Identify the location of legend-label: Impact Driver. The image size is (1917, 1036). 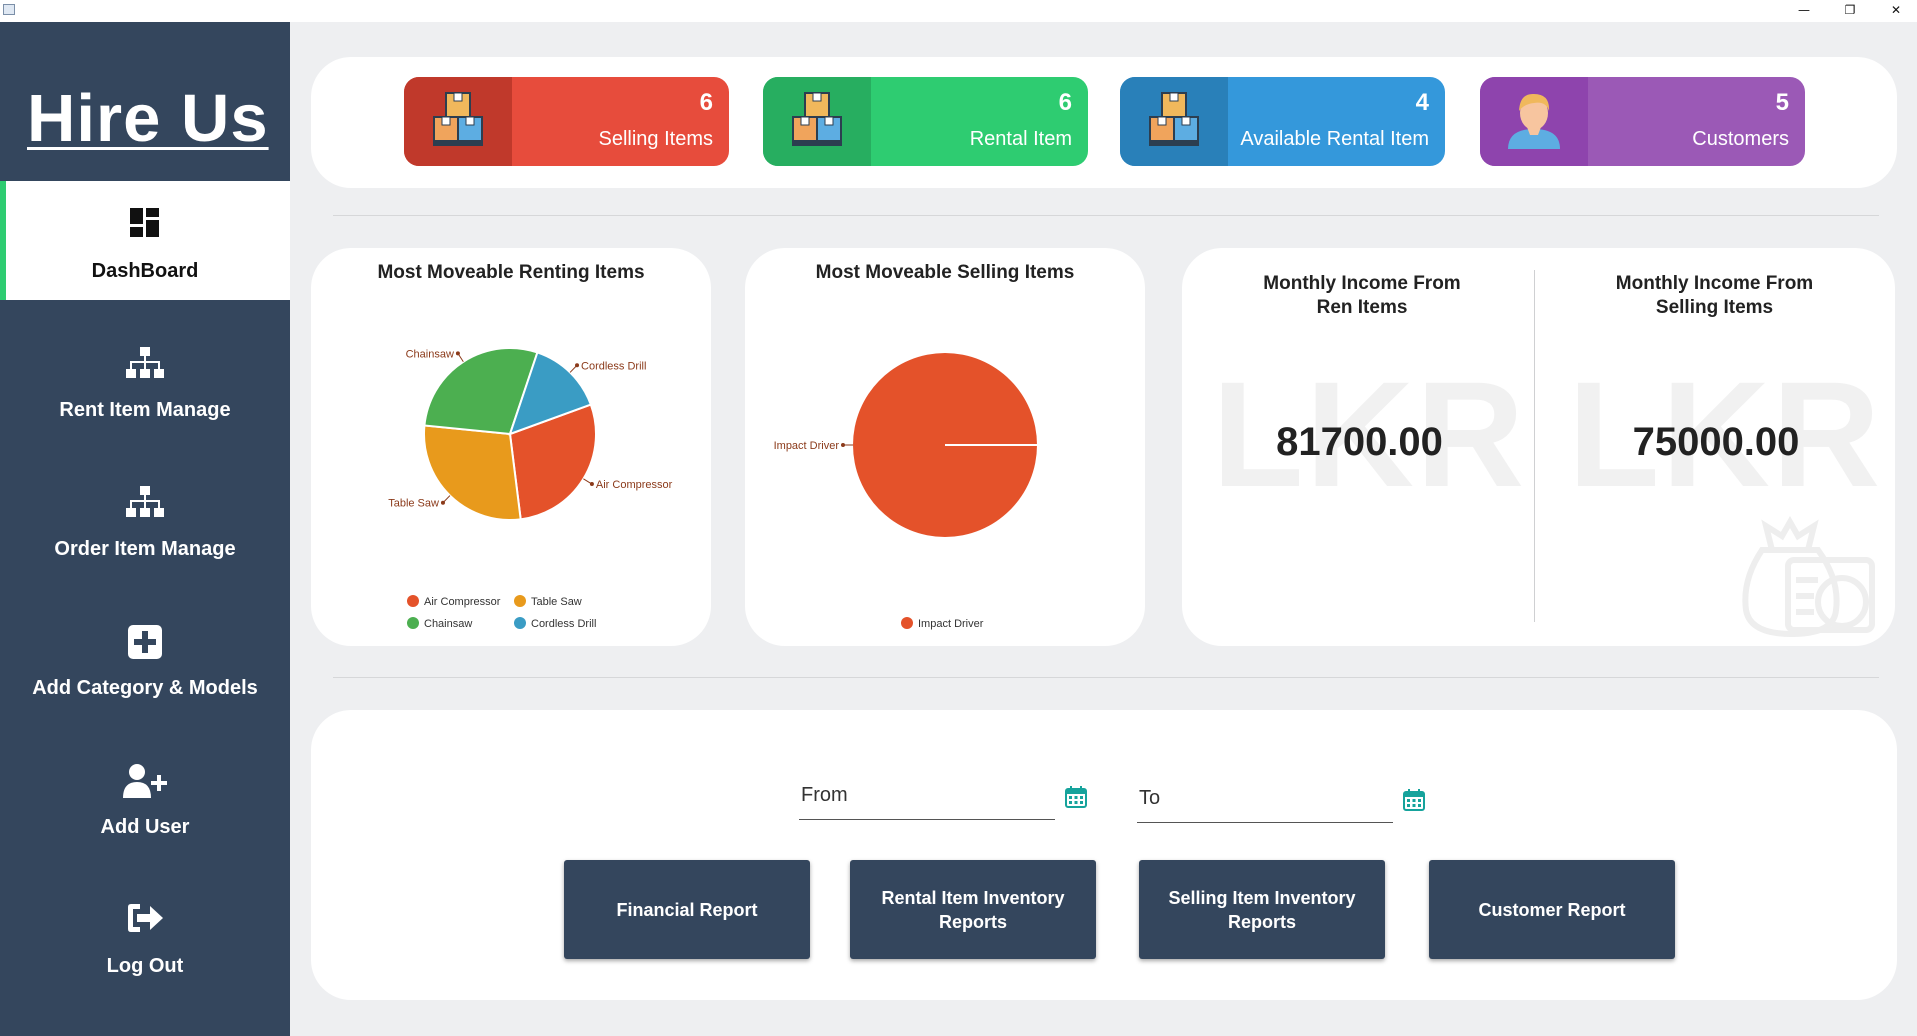
(951, 624).